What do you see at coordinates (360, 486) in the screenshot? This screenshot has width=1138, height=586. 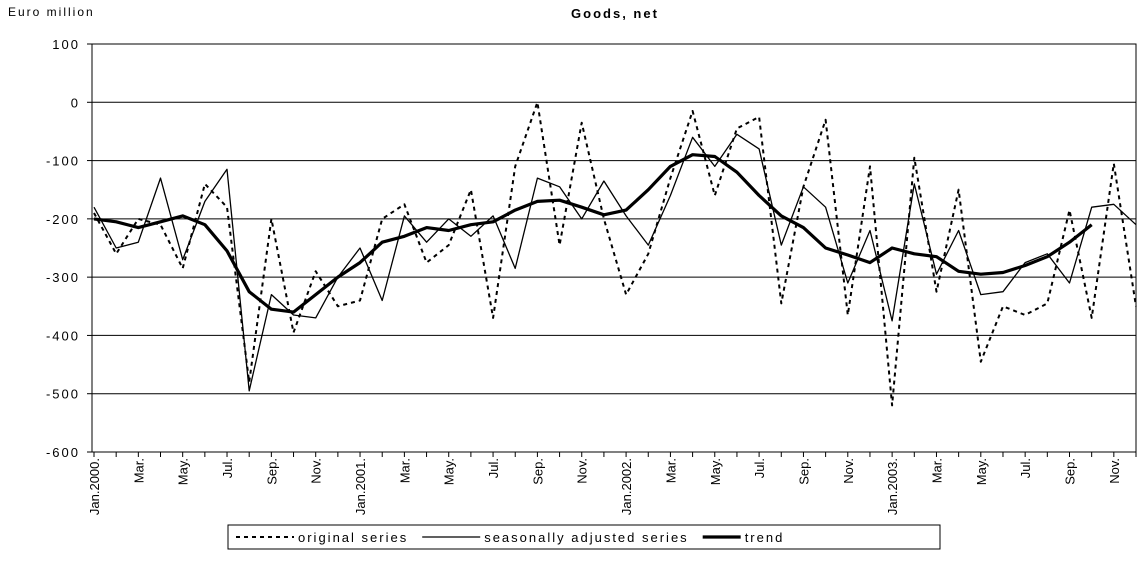 I see `x-tick-label: Jan.2001.` at bounding box center [360, 486].